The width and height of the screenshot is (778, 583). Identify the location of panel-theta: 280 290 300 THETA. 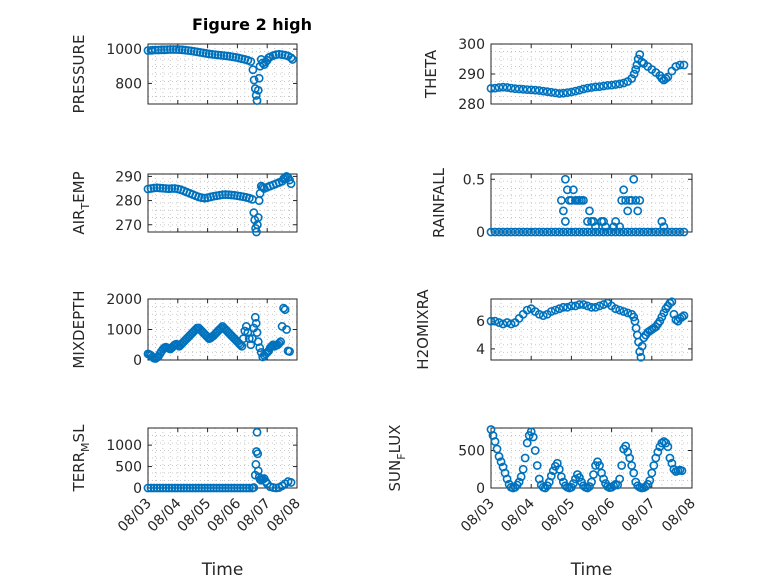
(557, 75).